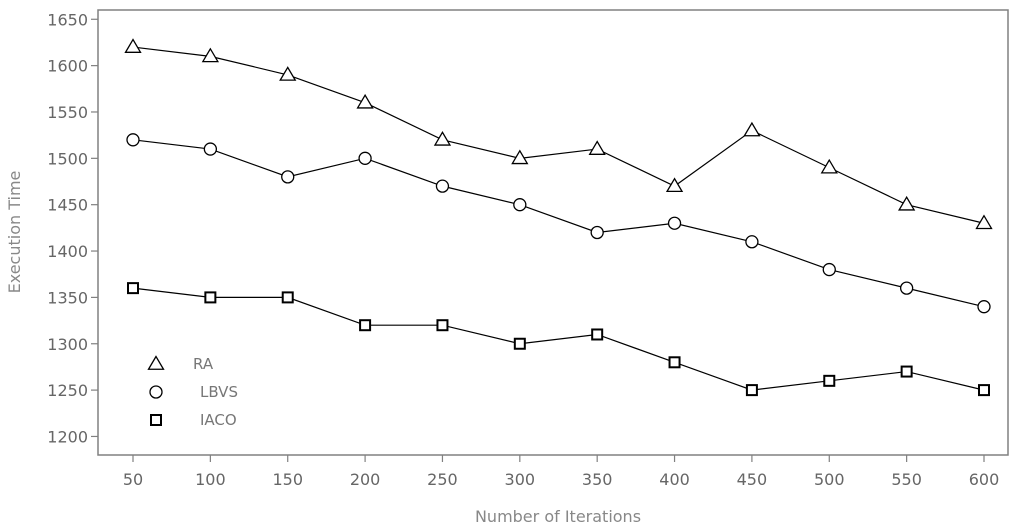 Image resolution: width=1024 pixels, height=530 pixels. Describe the element at coordinates (210, 479) in the screenshot. I see `x-tick-label: 100` at that location.